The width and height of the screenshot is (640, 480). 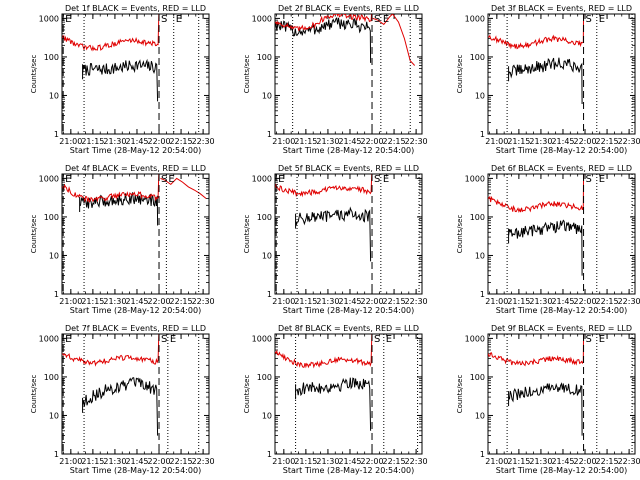 What do you see at coordinates (135, 168) in the screenshot?
I see `chart-title: Det 4f BLACK = Events, RED = LLD` at bounding box center [135, 168].